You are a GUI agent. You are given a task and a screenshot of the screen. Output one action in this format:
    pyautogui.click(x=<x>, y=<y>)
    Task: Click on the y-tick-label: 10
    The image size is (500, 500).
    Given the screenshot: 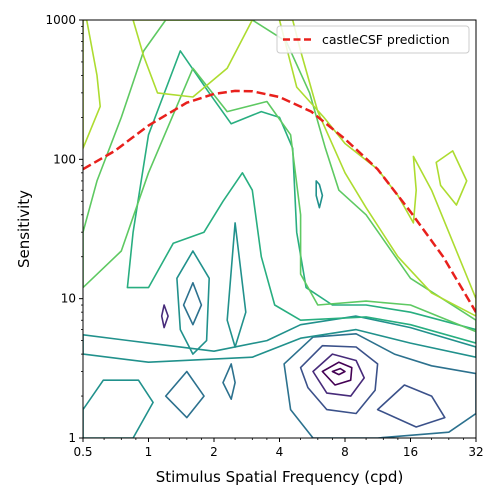 What is the action you would take?
    pyautogui.click(x=68, y=299)
    